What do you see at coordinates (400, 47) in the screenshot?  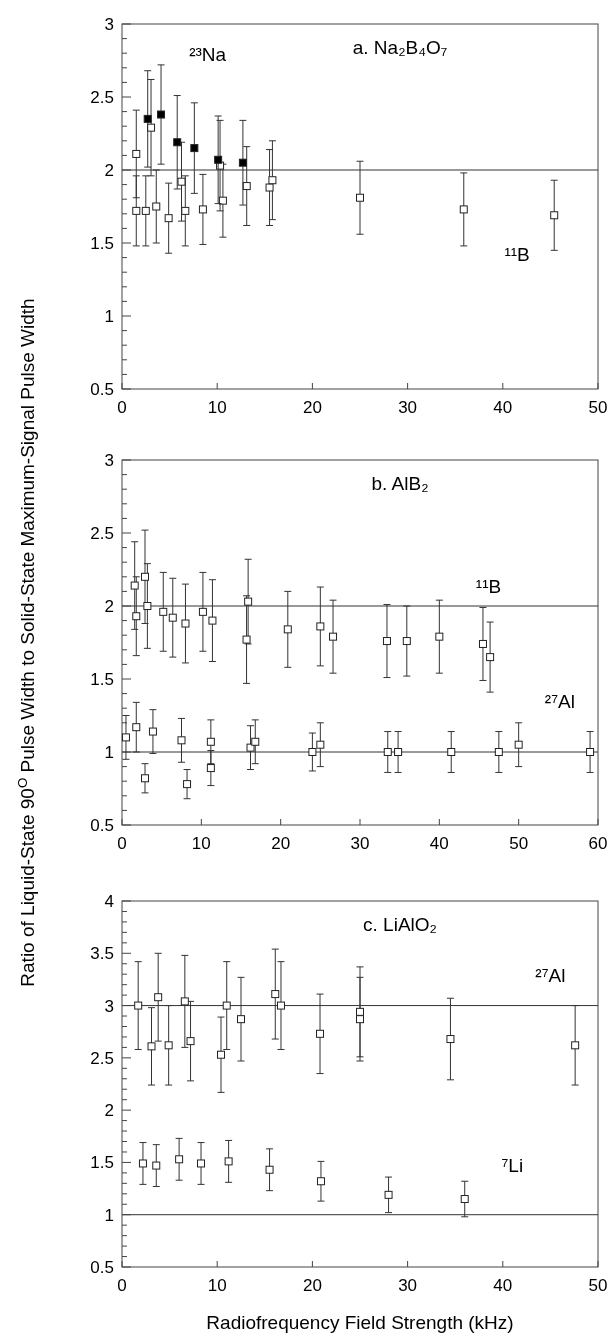 I see `text: a. Na₂B₄O₇` at bounding box center [400, 47].